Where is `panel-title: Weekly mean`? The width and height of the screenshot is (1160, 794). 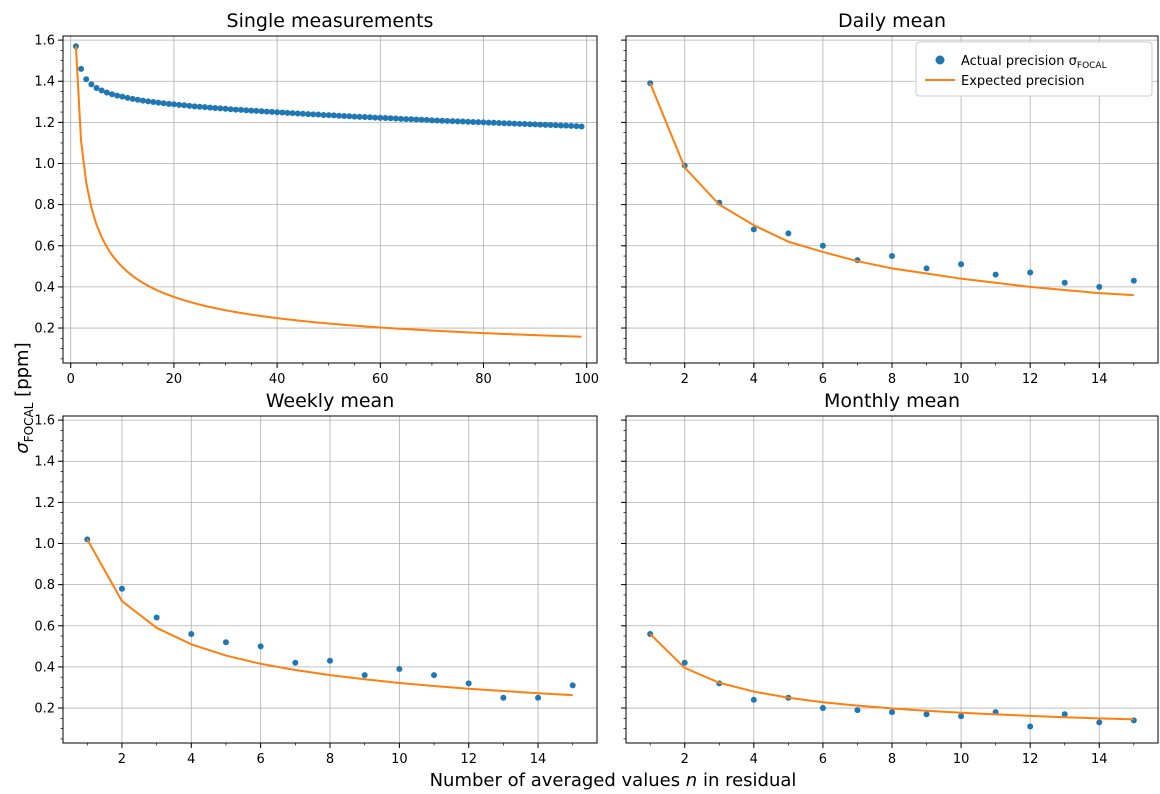 panel-title: Weekly mean is located at coordinates (330, 401).